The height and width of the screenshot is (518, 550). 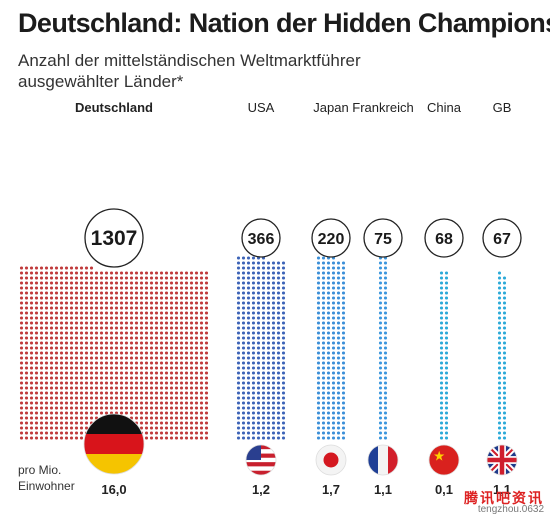 What do you see at coordinates (284, 23) in the screenshot?
I see `chart-title: Deutschland: Nation der Hidden Champions` at bounding box center [284, 23].